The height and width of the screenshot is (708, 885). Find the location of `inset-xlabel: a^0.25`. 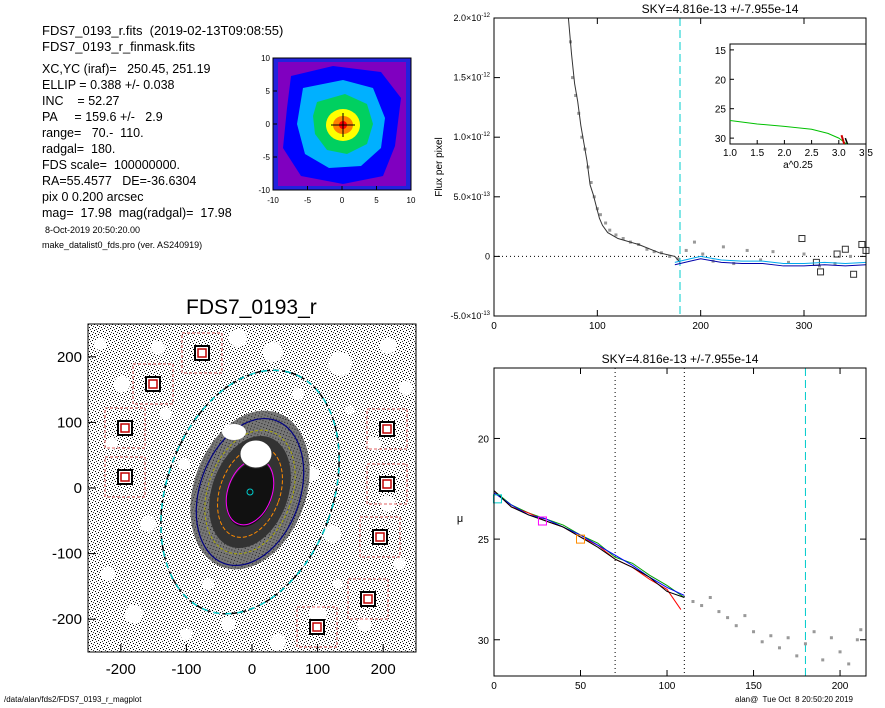

inset-xlabel: a^0.25 is located at coordinates (798, 165).